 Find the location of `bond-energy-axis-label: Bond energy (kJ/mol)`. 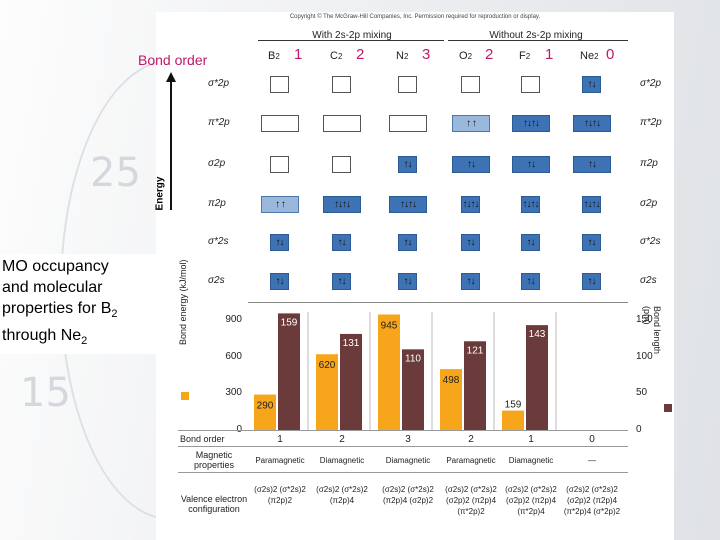

bond-energy-axis-label: Bond energy (kJ/mol) is located at coordinates (183, 302).